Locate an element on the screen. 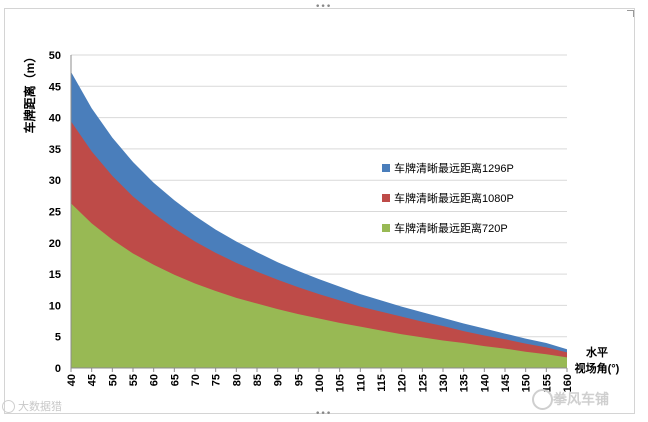 This screenshot has height=422, width=648. resize-handle-bottom: ••• is located at coordinates (323, 414).